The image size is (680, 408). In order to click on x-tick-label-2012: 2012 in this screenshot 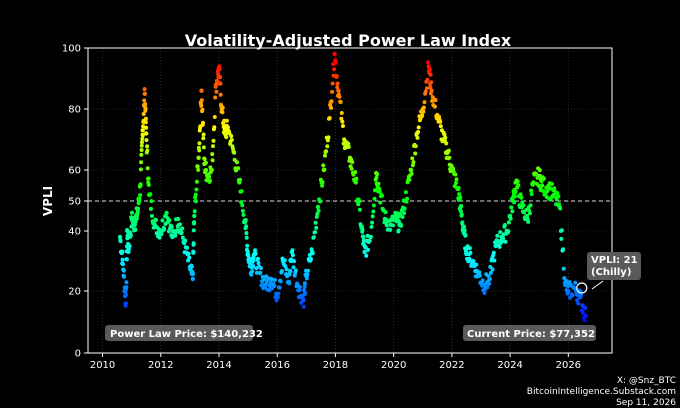, I will do `click(160, 365)`.